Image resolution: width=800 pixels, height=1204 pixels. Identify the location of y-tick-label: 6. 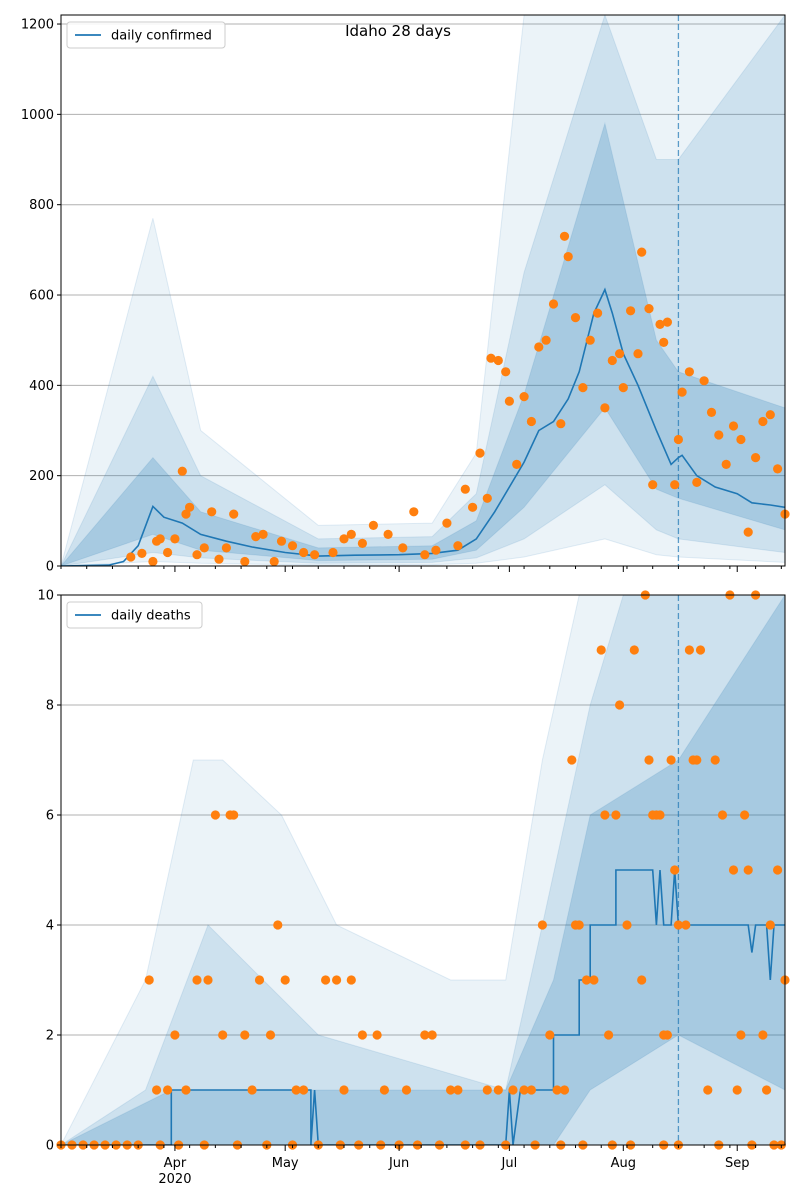
(50, 816).